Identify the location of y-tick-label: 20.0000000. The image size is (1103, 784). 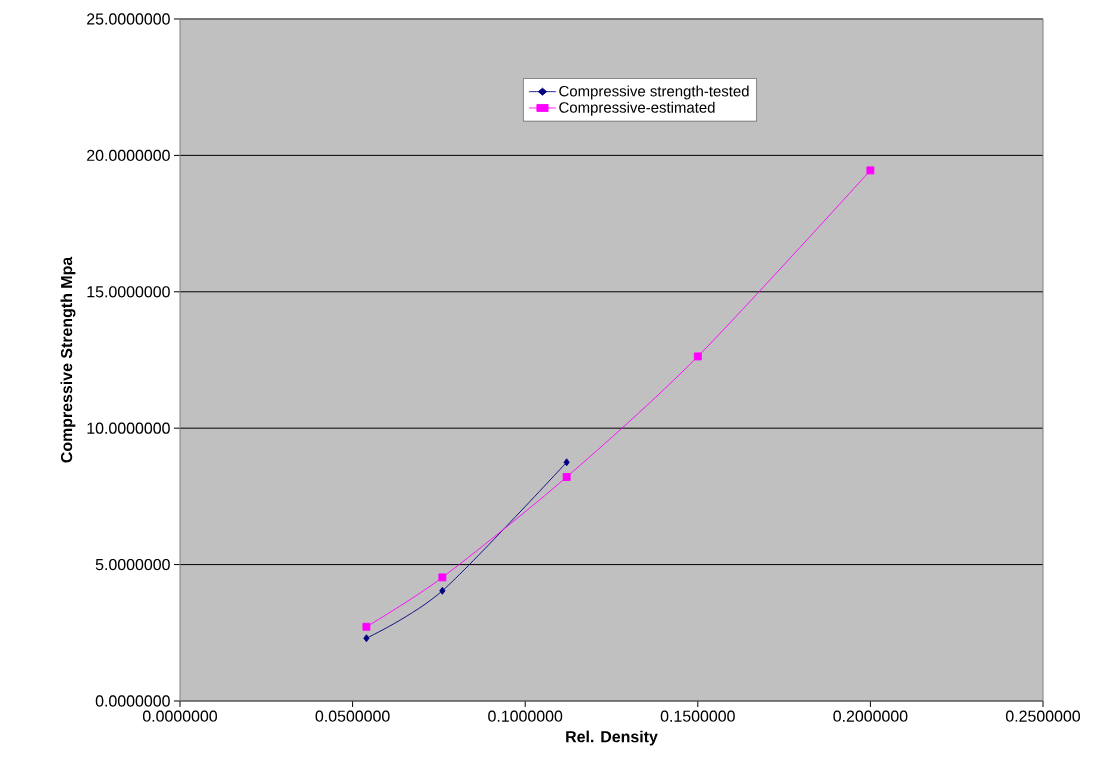
(128, 155).